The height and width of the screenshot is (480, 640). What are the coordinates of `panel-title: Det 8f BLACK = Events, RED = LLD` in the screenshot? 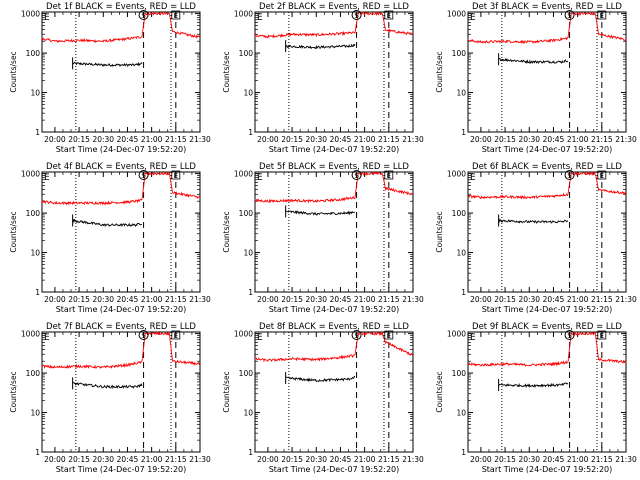 It's located at (334, 327).